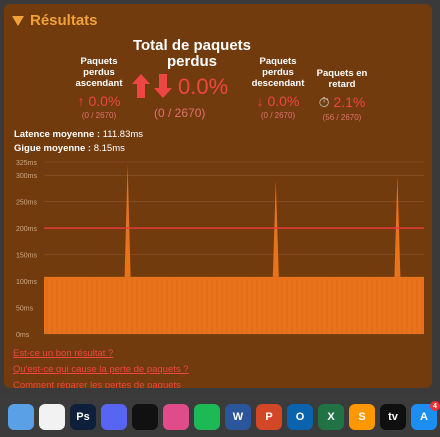  Describe the element at coordinates (97, 384) in the screenshot. I see `link-fix-loss: Comment réparer les pertes de paquets` at that location.